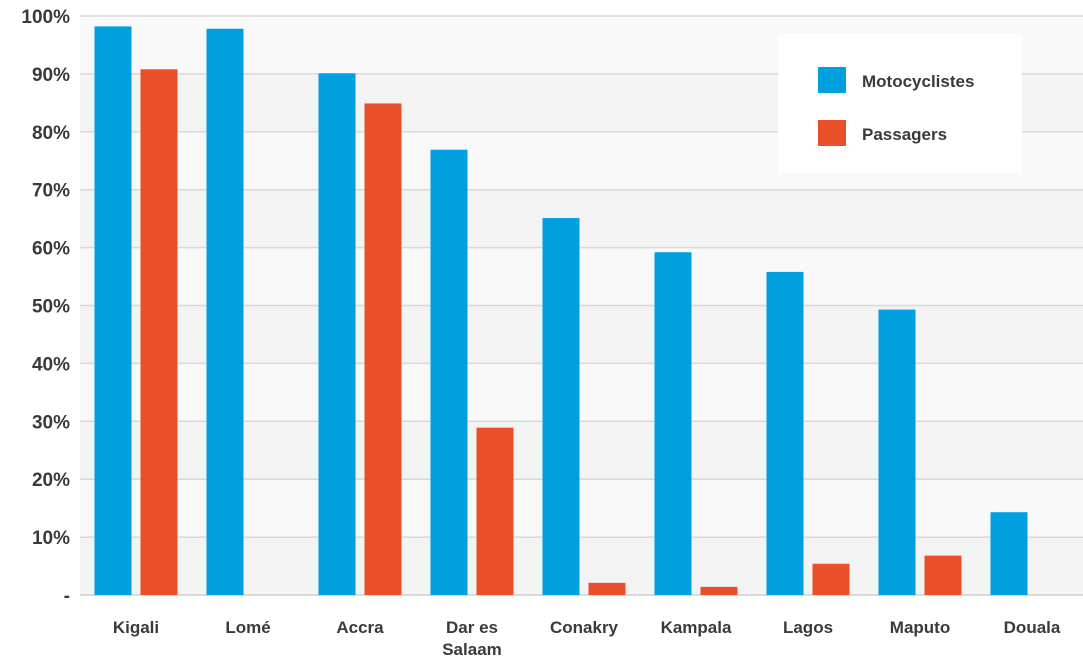 This screenshot has width=1083, height=664. What do you see at coordinates (67, 596) in the screenshot?
I see `y-tick-label: -` at bounding box center [67, 596].